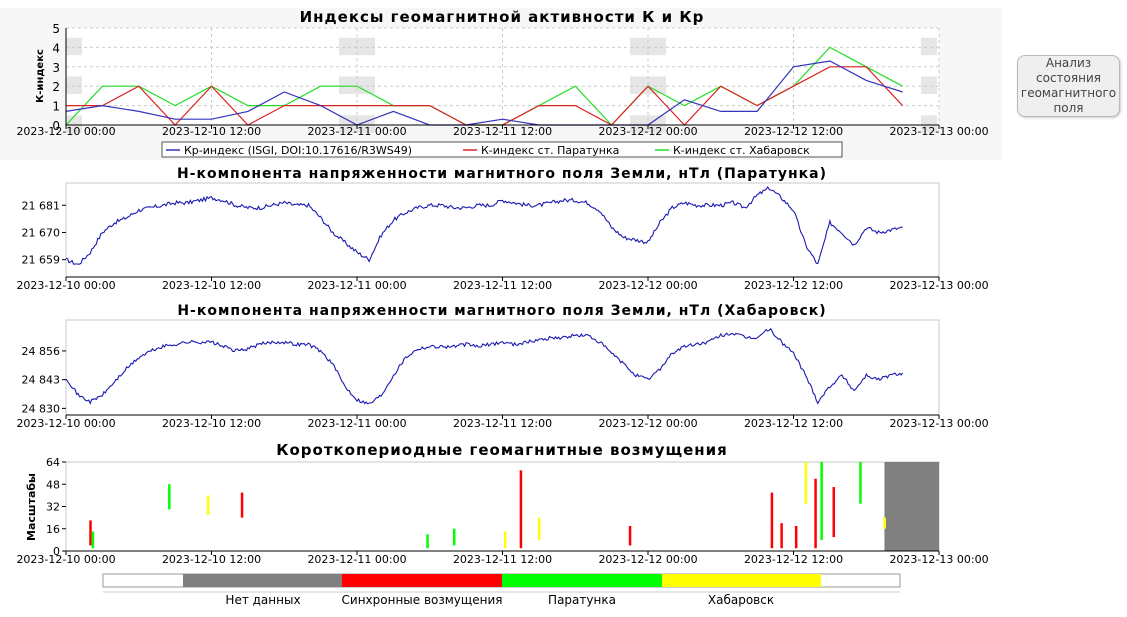 The width and height of the screenshot is (1127, 617). I want to click on khabarovsk-ytick-label: 24 856, so click(41, 351).